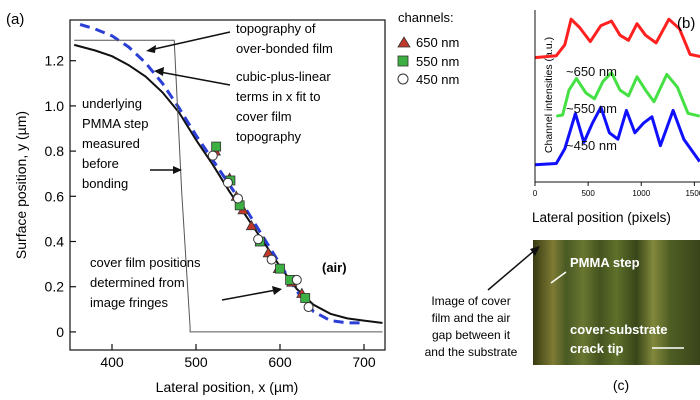 This screenshot has height=400, width=700. What do you see at coordinates (471, 335) in the screenshot?
I see `svg-text: gap between it` at bounding box center [471, 335].